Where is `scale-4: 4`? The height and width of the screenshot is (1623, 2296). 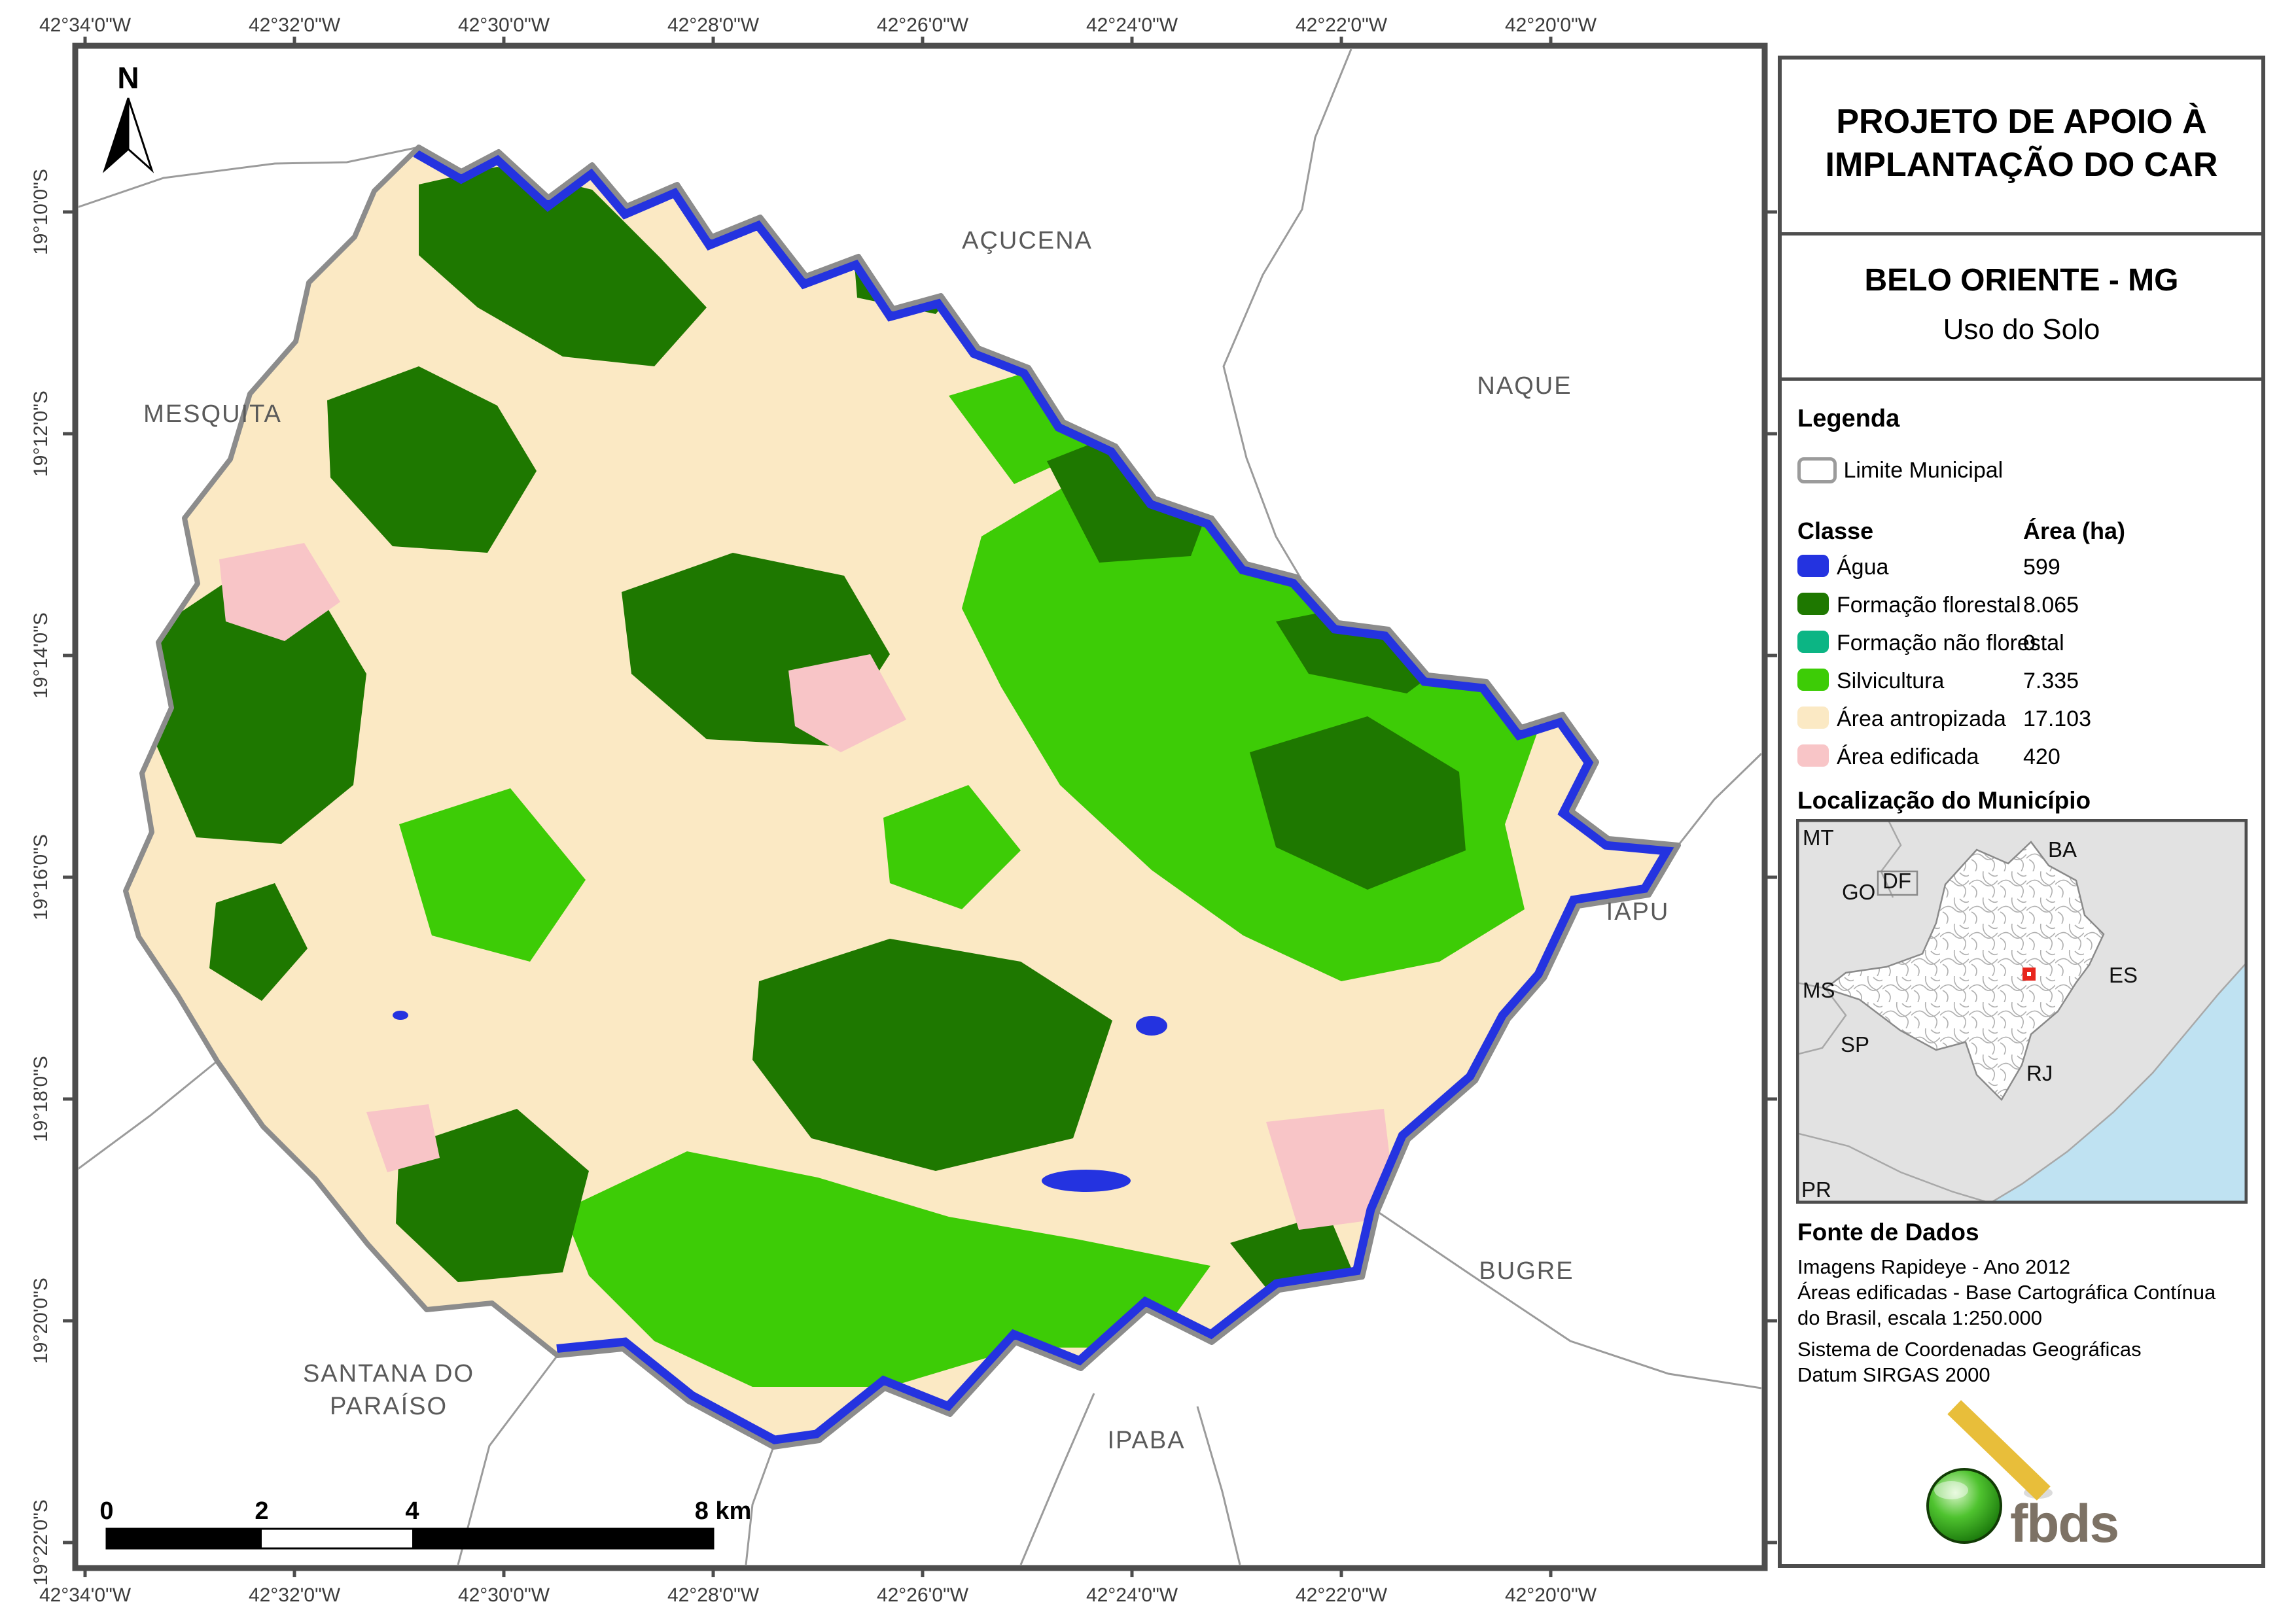
scale-4: 4 is located at coordinates (412, 1511).